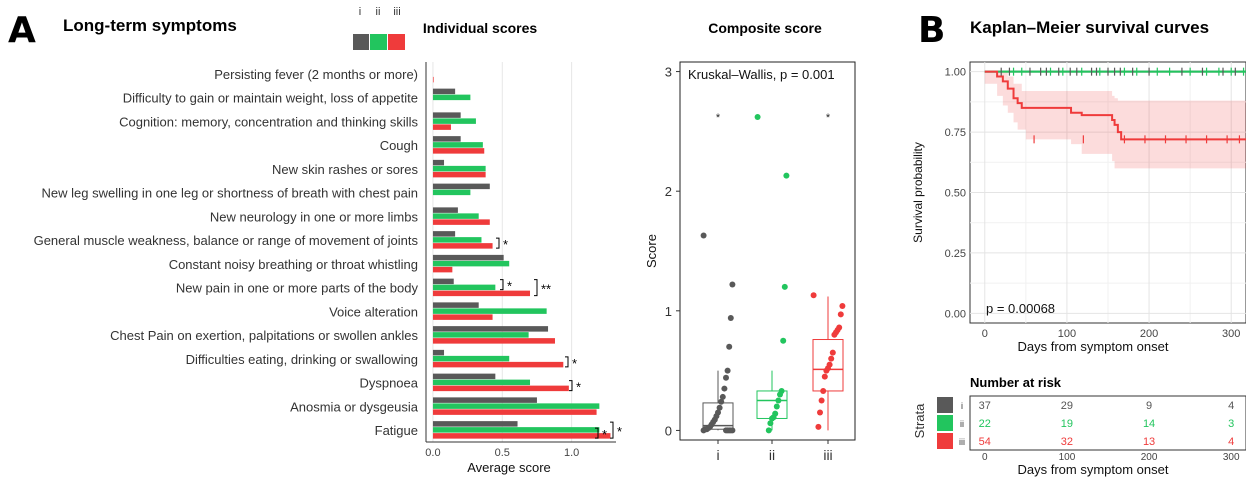 The height and width of the screenshot is (477, 1246). I want to click on kruskal-wallis-label: Kruskal–Wallis, p = 0.001, so click(761, 74).